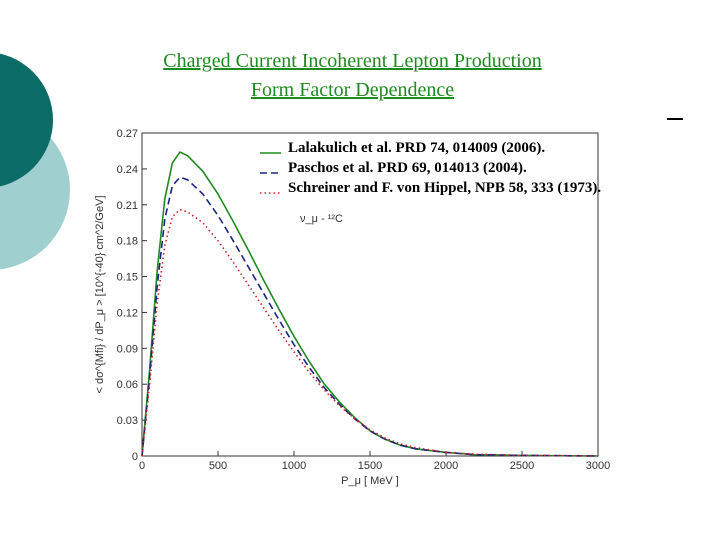 The width and height of the screenshot is (720, 540). What do you see at coordinates (407, 168) in the screenshot?
I see `legend-label-1: Paschos et al. PRD 69, 014013 (2004).` at bounding box center [407, 168].